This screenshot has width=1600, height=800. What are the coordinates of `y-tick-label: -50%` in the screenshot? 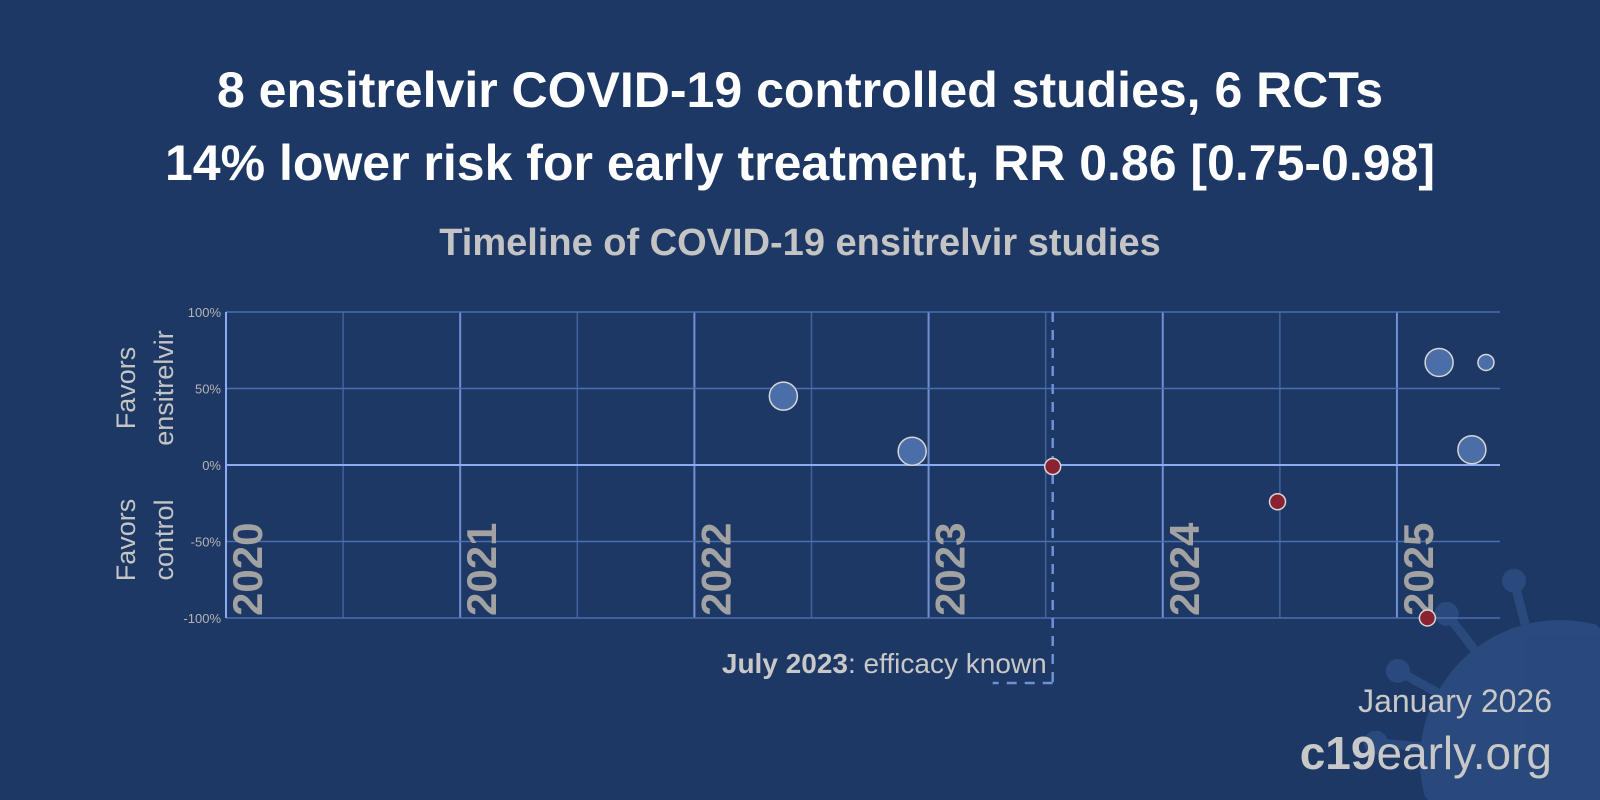 It's located at (206, 542).